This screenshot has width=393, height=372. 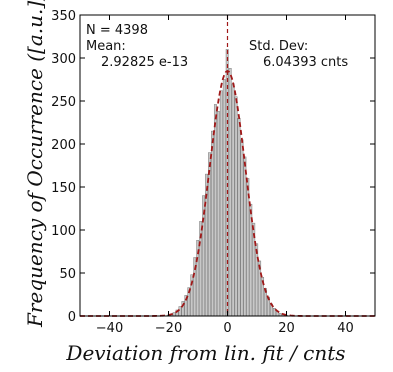 What do you see at coordinates (63, 145) in the screenshot?
I see `y-tick-label: 200` at bounding box center [63, 145].